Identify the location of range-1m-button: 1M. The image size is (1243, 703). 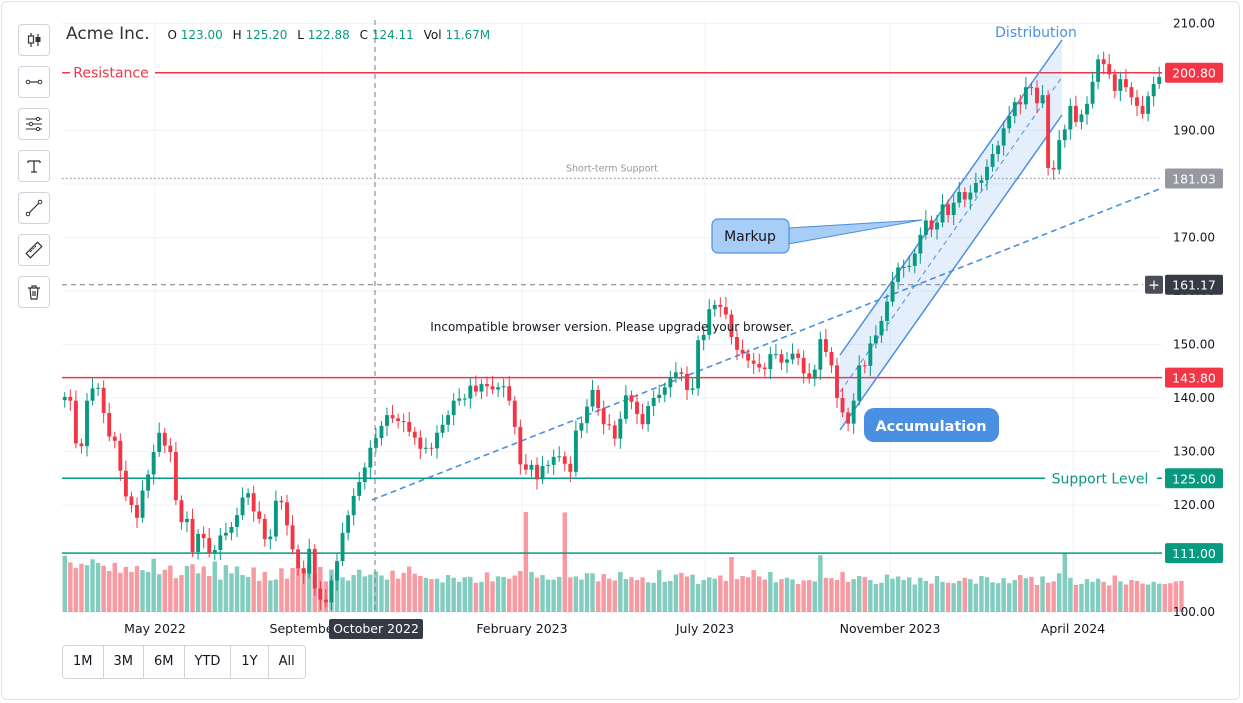
(83, 662).